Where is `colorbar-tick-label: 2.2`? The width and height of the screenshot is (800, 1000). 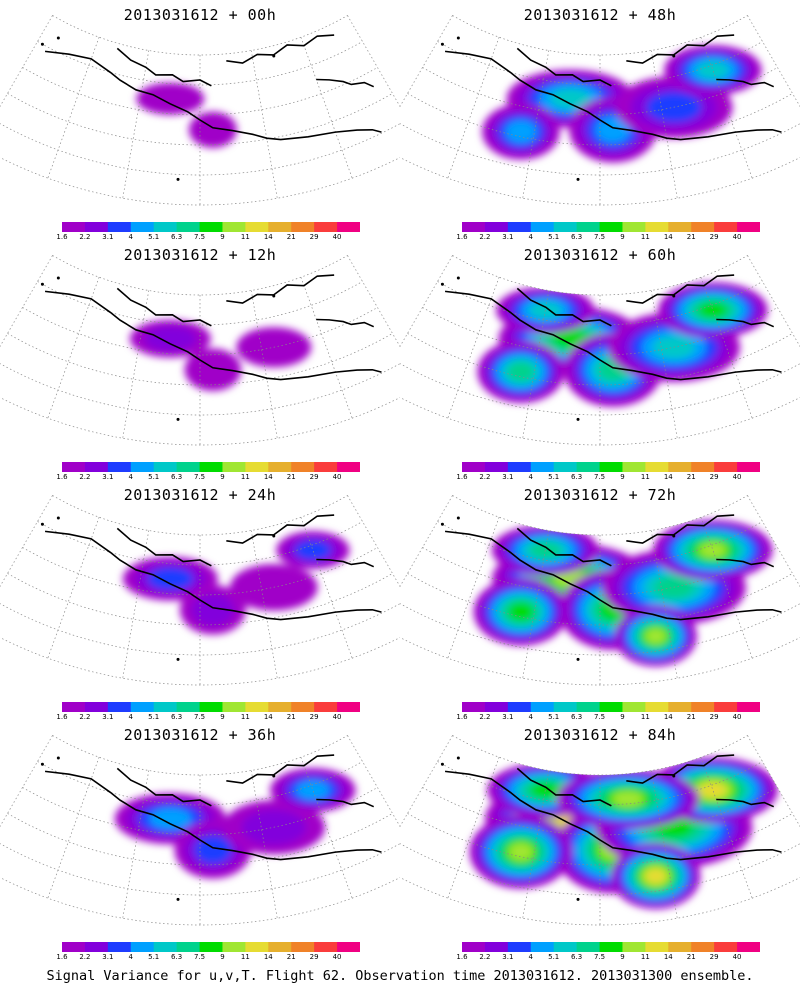
colorbar-tick-label: 2.2 is located at coordinates (485, 237).